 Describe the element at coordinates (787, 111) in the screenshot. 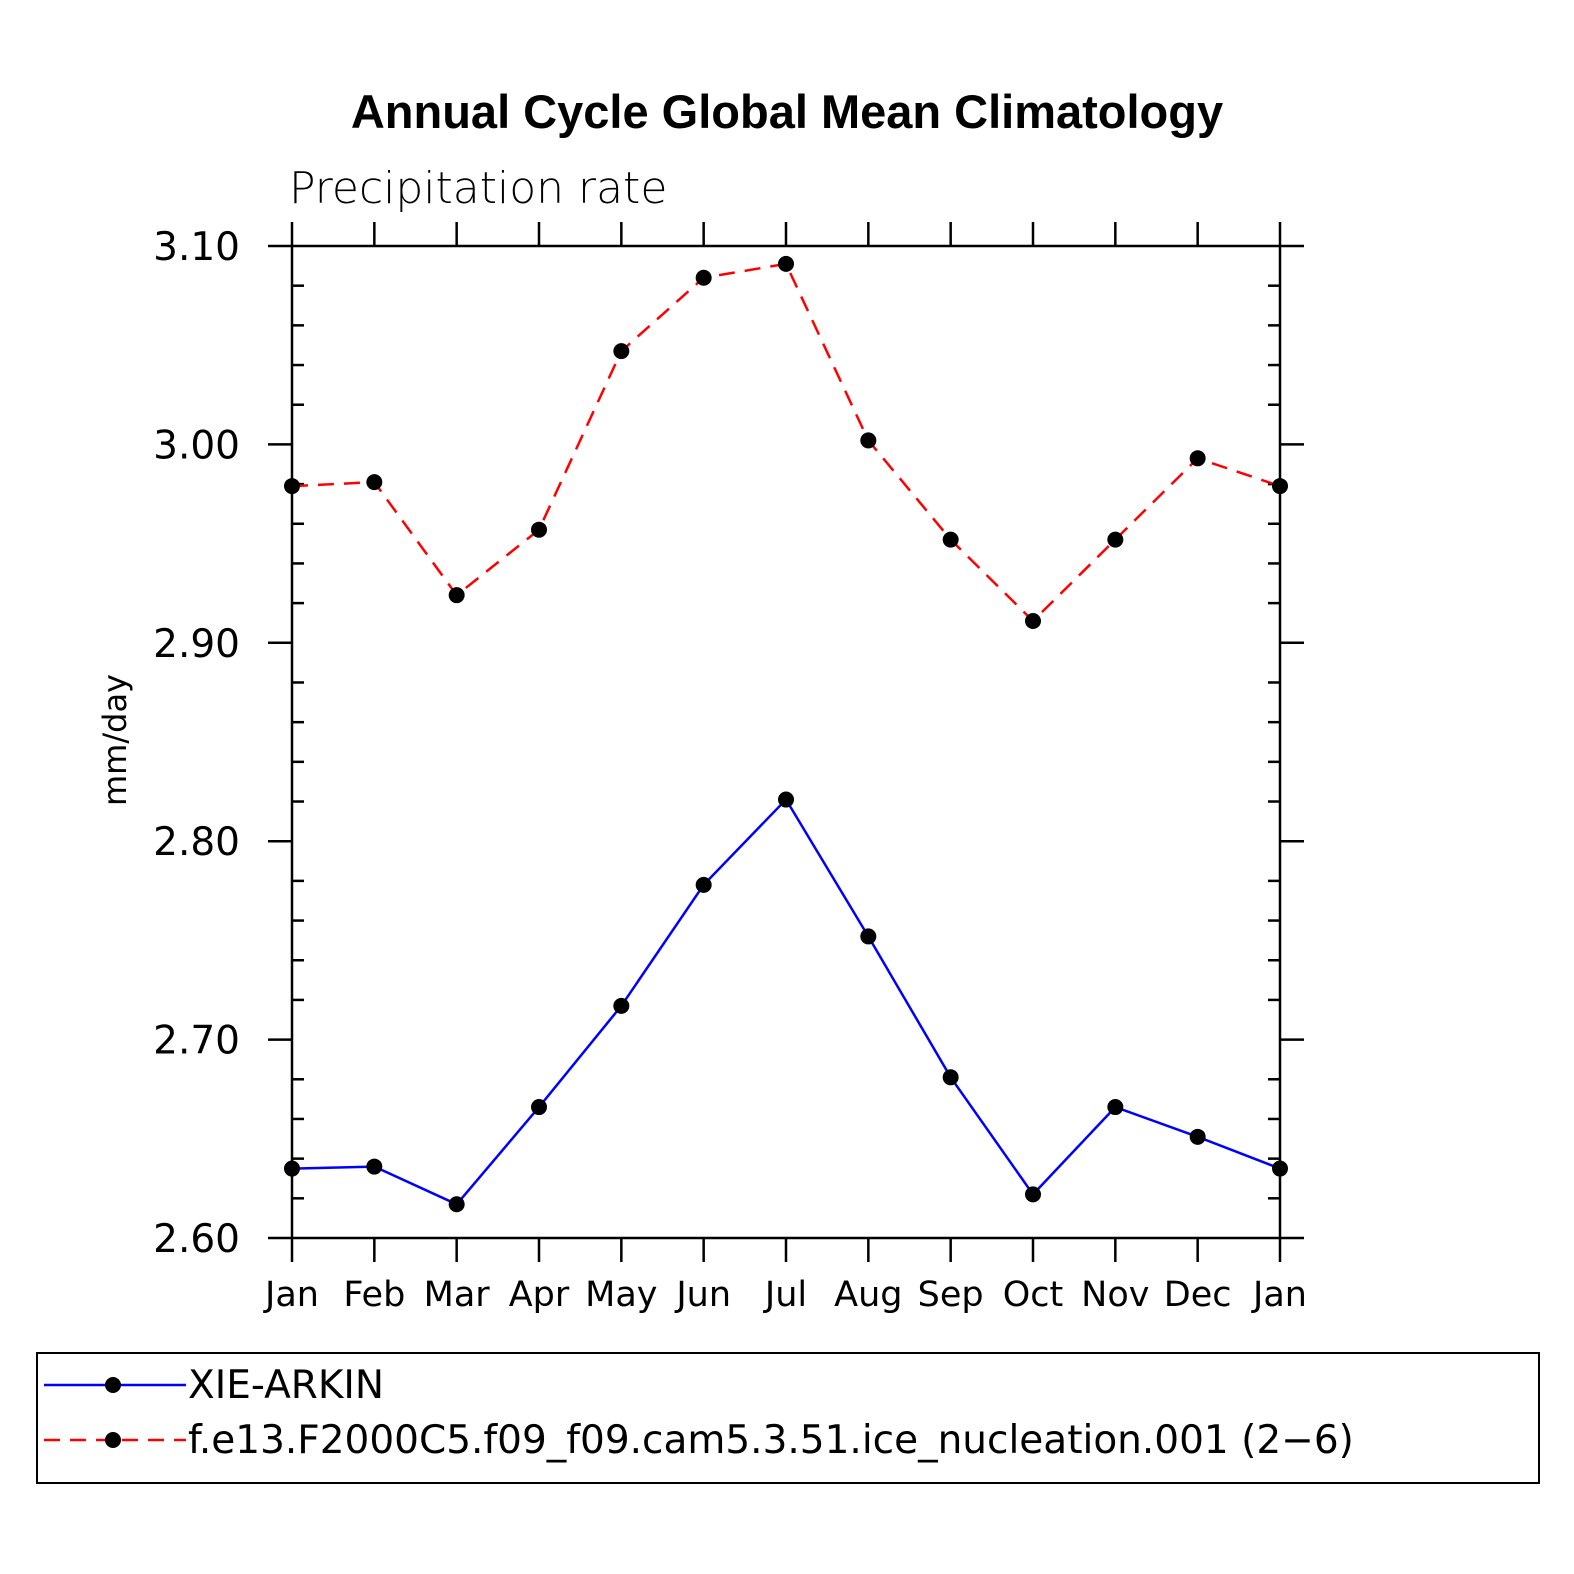

I see `chart-title: Annual Cycle Global Mean Climatology` at that location.